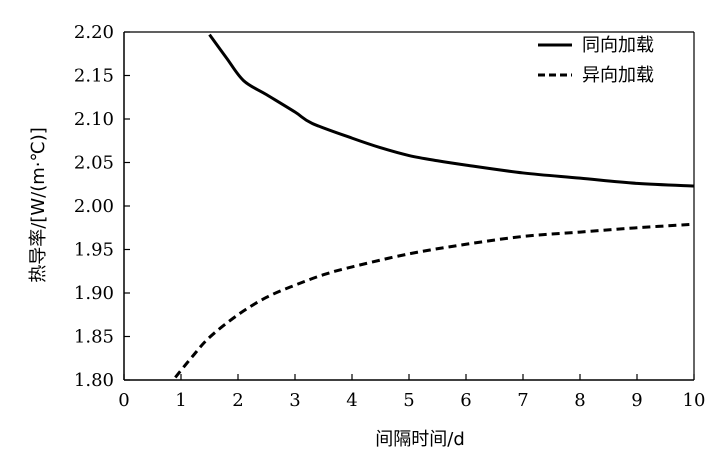  I want to click on x-tick-label: 0, so click(123, 400).